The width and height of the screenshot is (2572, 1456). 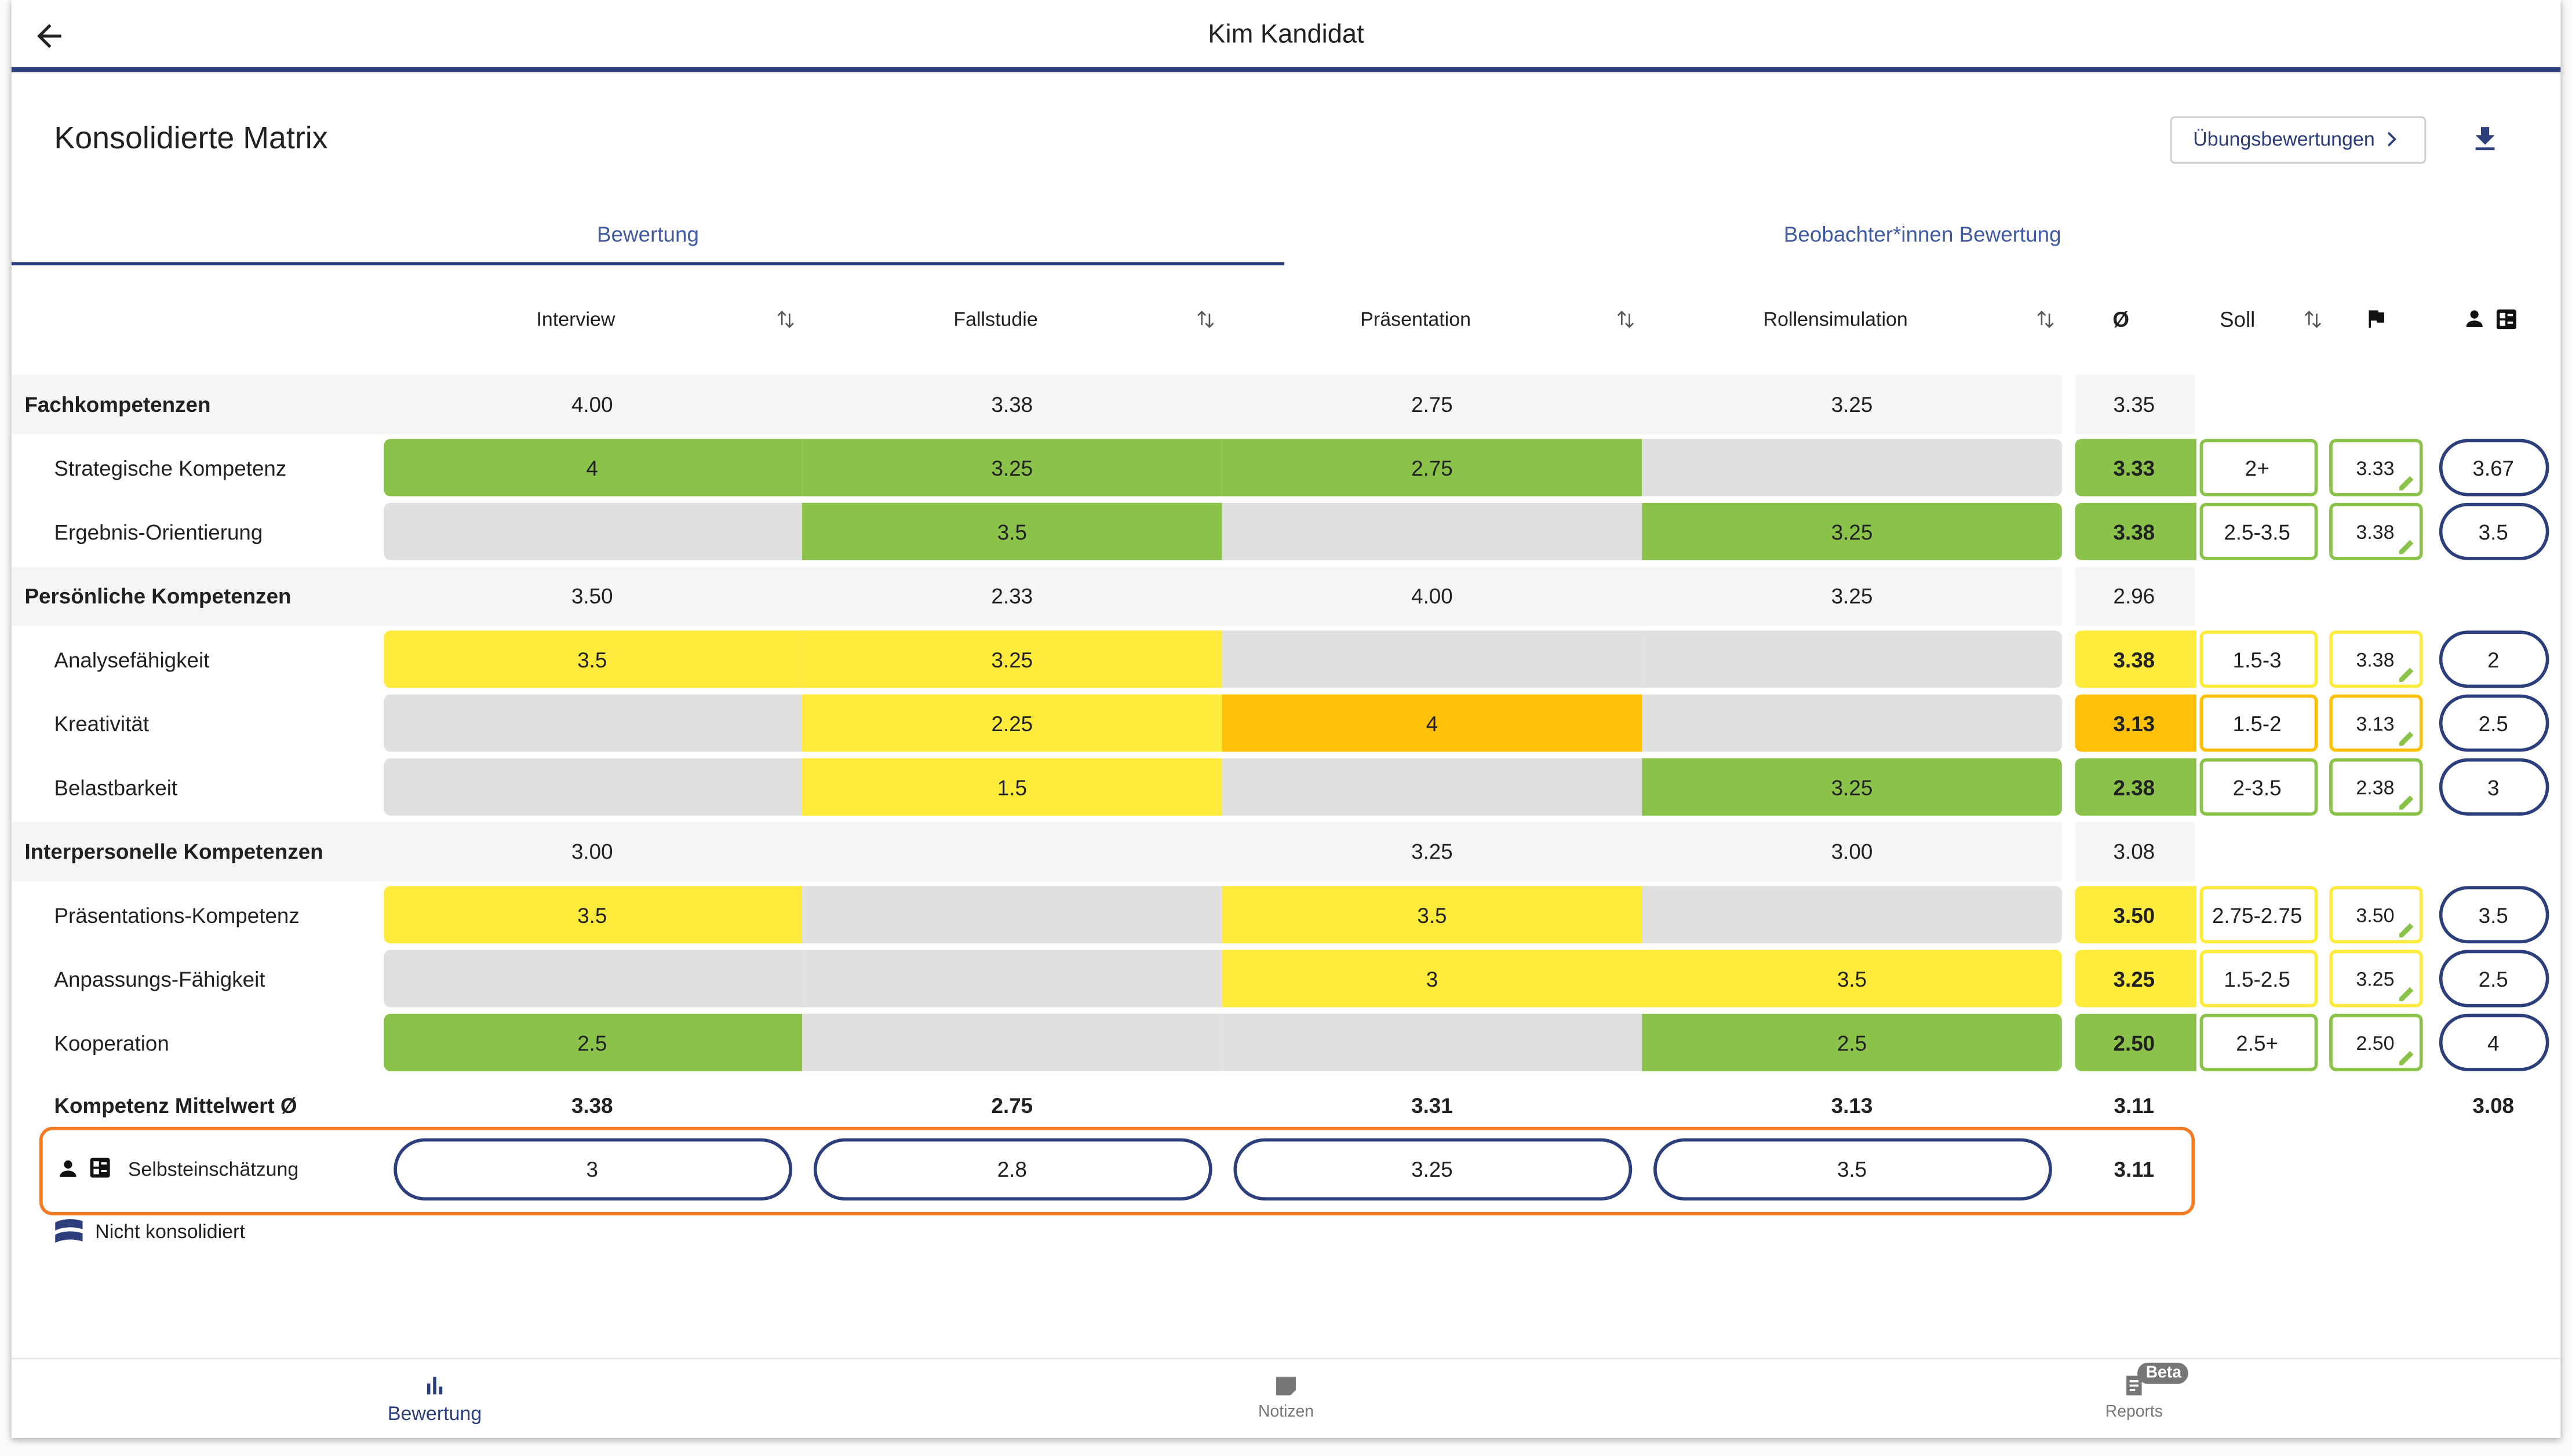 What do you see at coordinates (102, 723) in the screenshot?
I see `row-name: Kreativität` at bounding box center [102, 723].